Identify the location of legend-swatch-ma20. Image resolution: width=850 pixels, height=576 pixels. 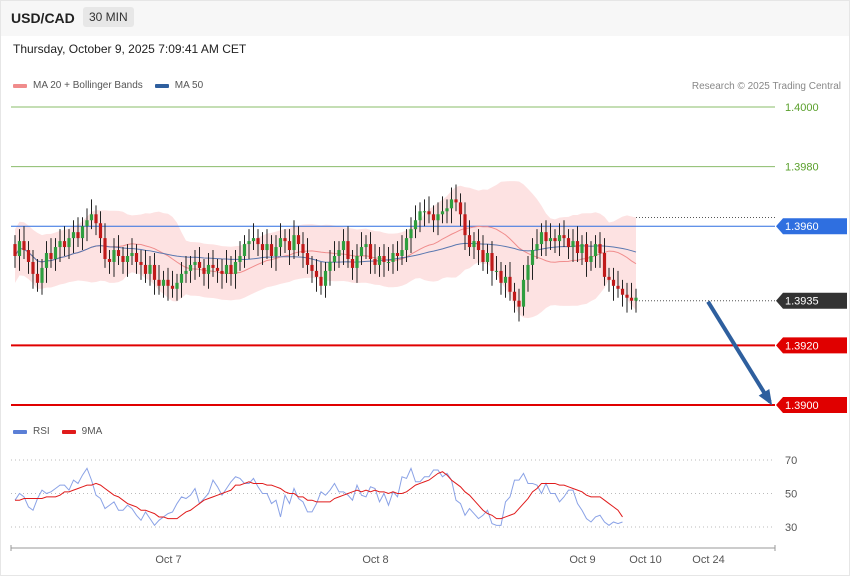
(20, 85).